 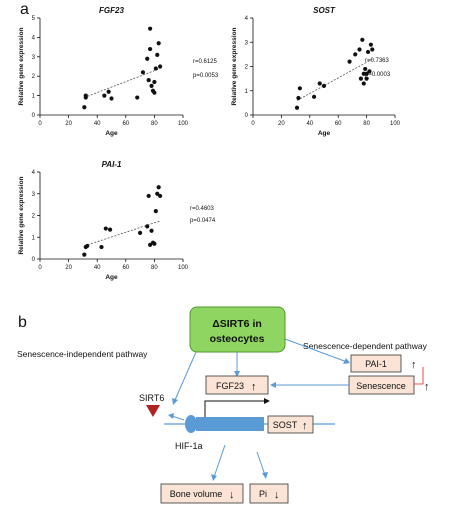 What do you see at coordinates (171, 416) in the screenshot?
I see `arrowhead-gene-sirt6` at bounding box center [171, 416].